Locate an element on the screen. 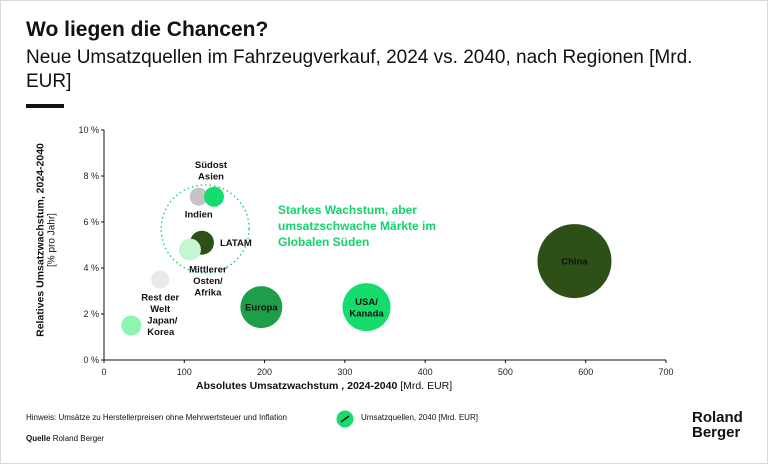  source-line: Quelle Roland Berger is located at coordinates (65, 438).